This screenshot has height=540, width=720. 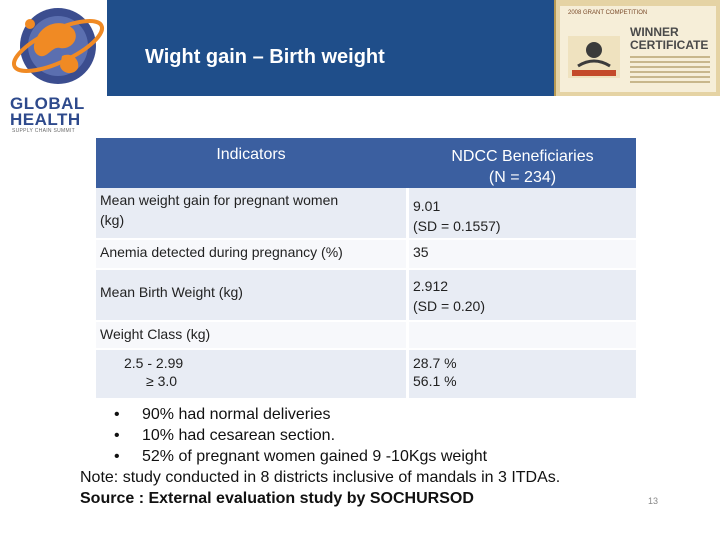 I want to click on slide-title: Wight gain – Birth weight, so click(x=265, y=57).